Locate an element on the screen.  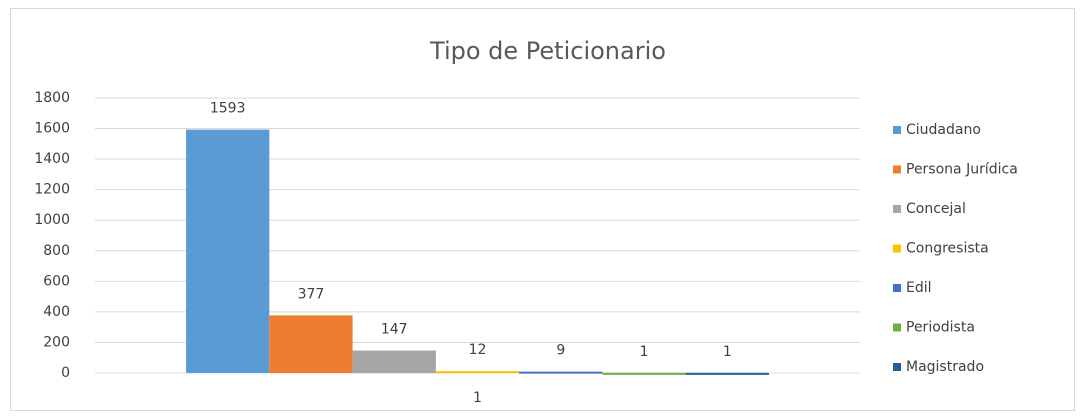
legend-label: Persona Jurídica is located at coordinates (962, 170).